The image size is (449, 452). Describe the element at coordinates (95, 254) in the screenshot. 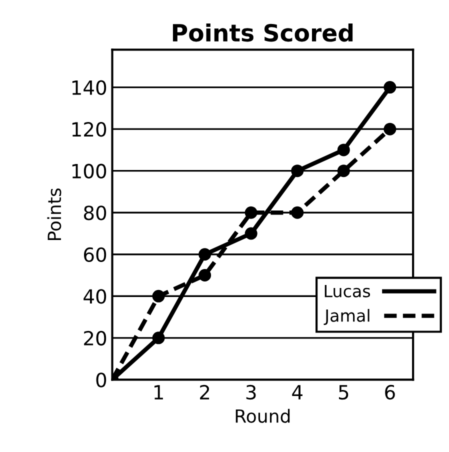

I see `y-tick-label: 60` at that location.